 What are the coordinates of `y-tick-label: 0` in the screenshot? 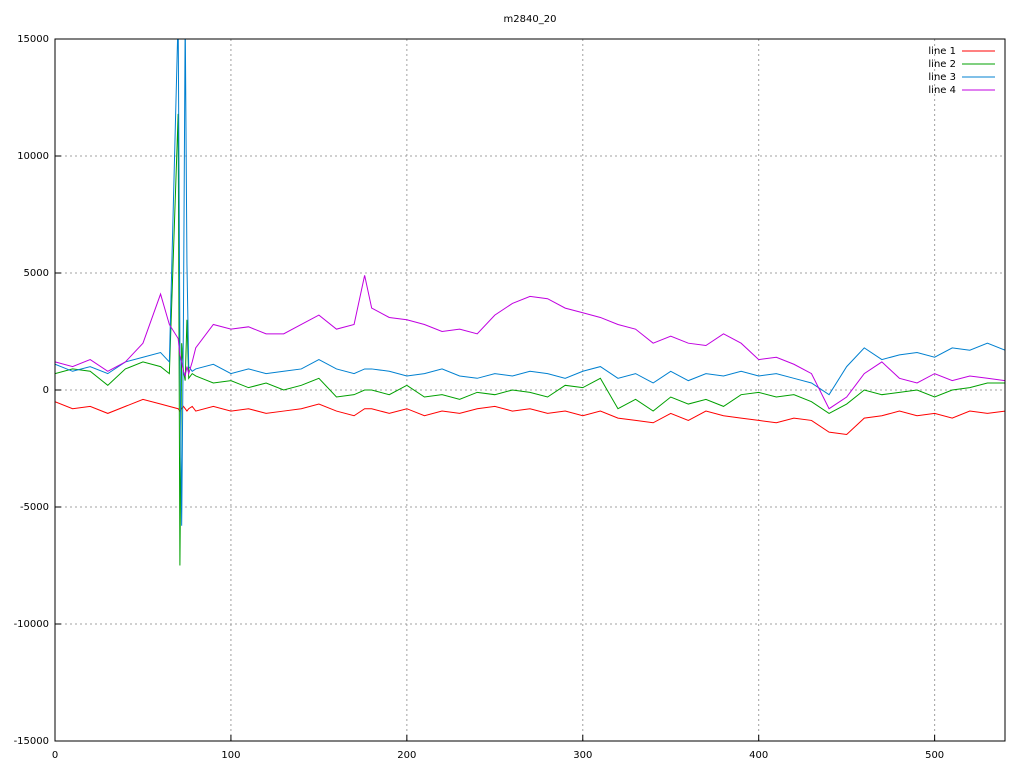 It's located at (46, 390).